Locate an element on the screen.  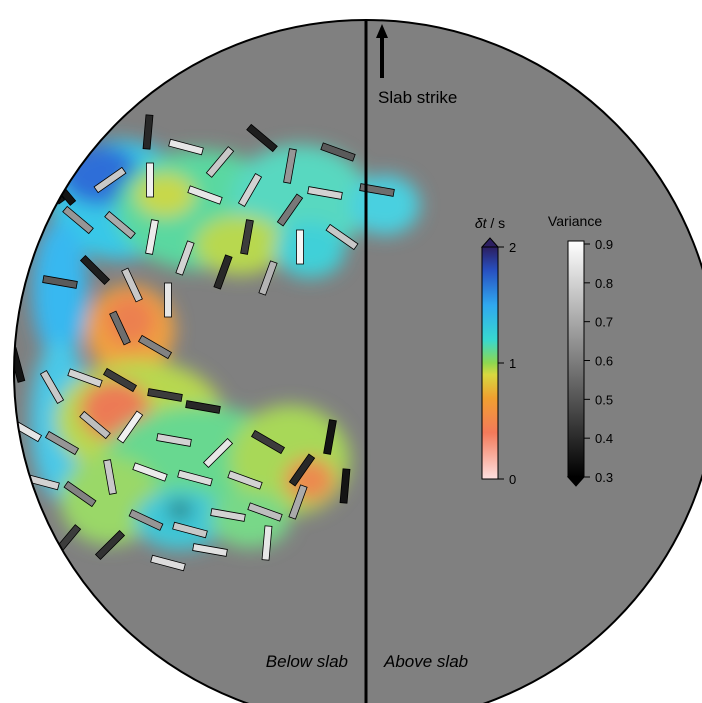
slab-strike-arrow is located at coordinates (382, 51).